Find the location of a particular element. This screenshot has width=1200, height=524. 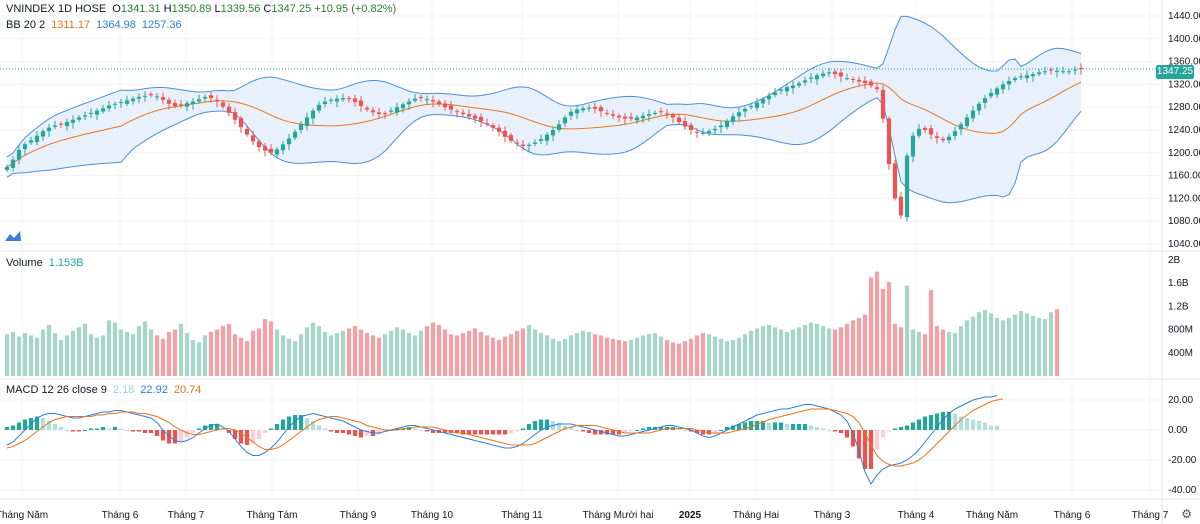

volume-legend: Volume 1.153B is located at coordinates (45, 263).